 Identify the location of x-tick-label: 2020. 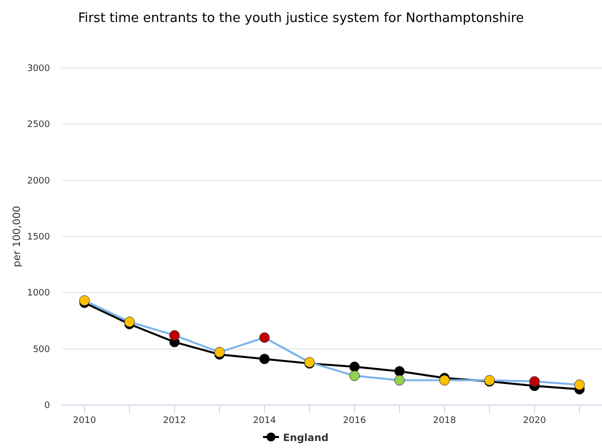
(534, 421).